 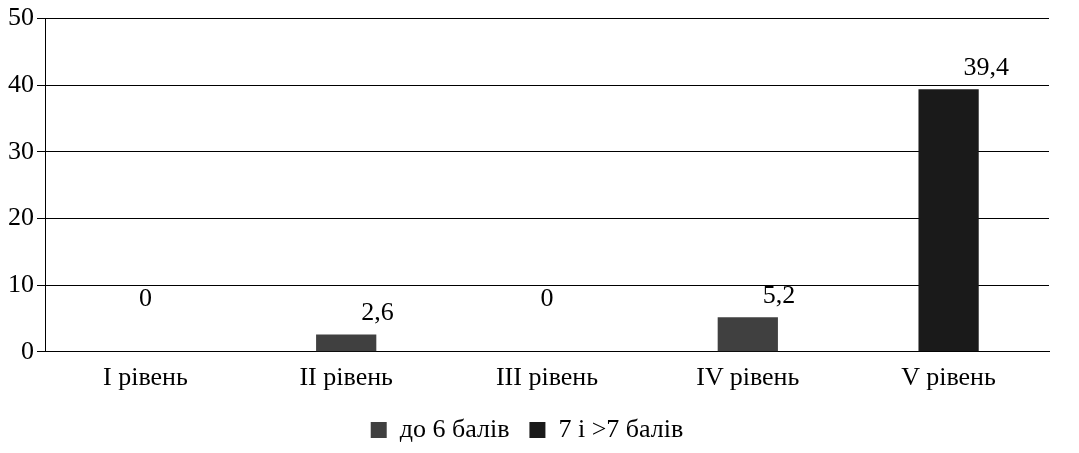 What do you see at coordinates (21, 150) in the screenshot?
I see `y-tick-label: 30` at bounding box center [21, 150].